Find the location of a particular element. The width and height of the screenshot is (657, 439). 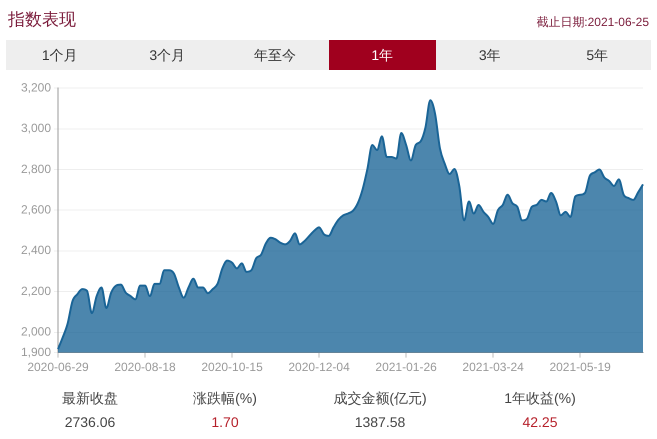

x-tick-label: 2021-05-19 is located at coordinates (580, 367).